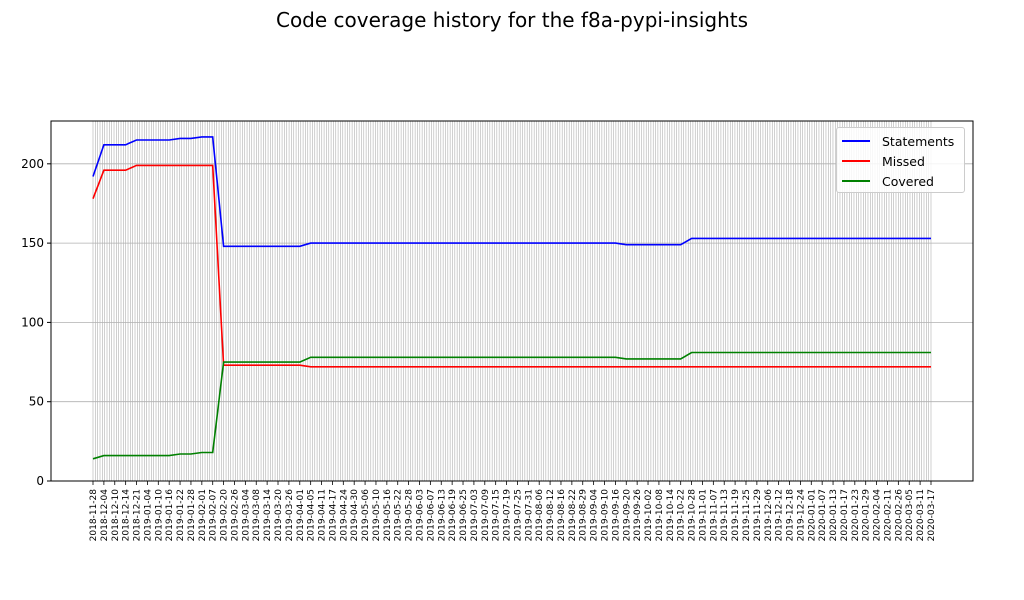 The image size is (1024, 600). I want to click on x-tick-label: 2019-09-04, so click(595, 515).